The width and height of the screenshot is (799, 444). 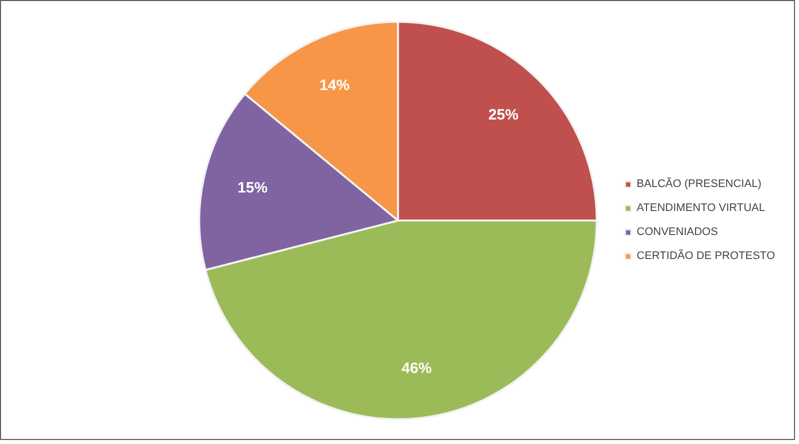 I want to click on data-label: 14%, so click(x=335, y=85).